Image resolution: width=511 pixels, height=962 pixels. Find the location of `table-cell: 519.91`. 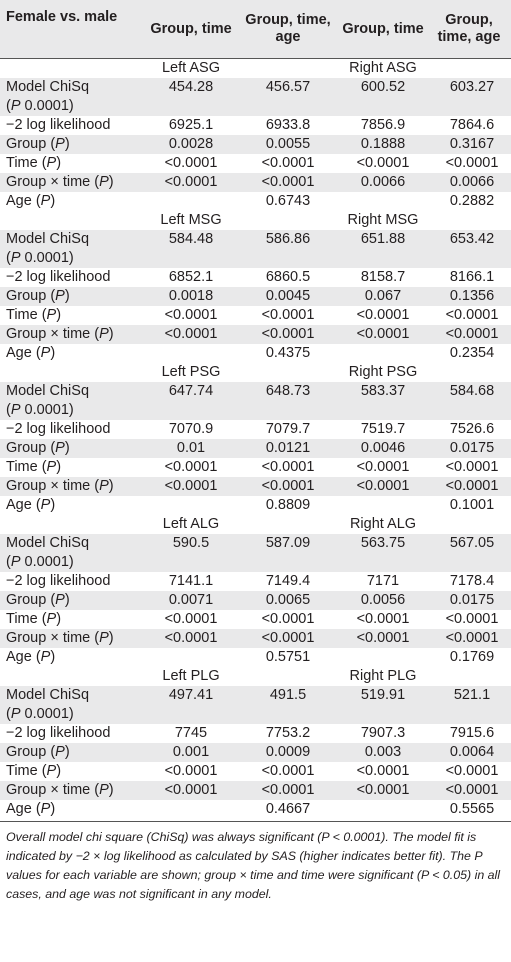

table-cell: 519.91 is located at coordinates (383, 695).